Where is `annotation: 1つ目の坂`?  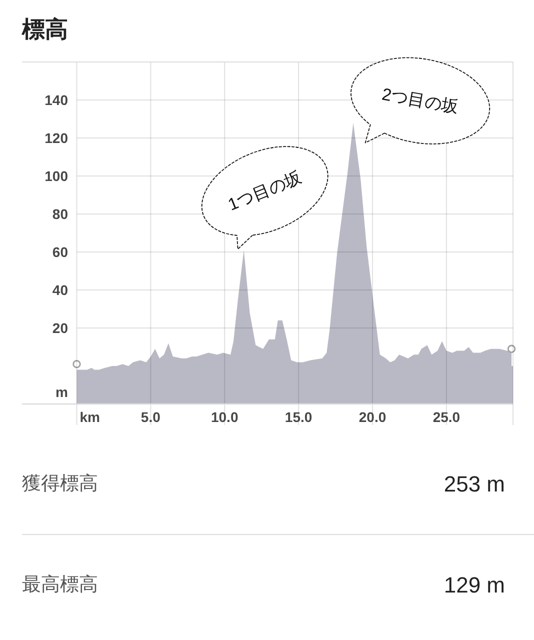
annotation: 1つ目の坂 is located at coordinates (264, 191).